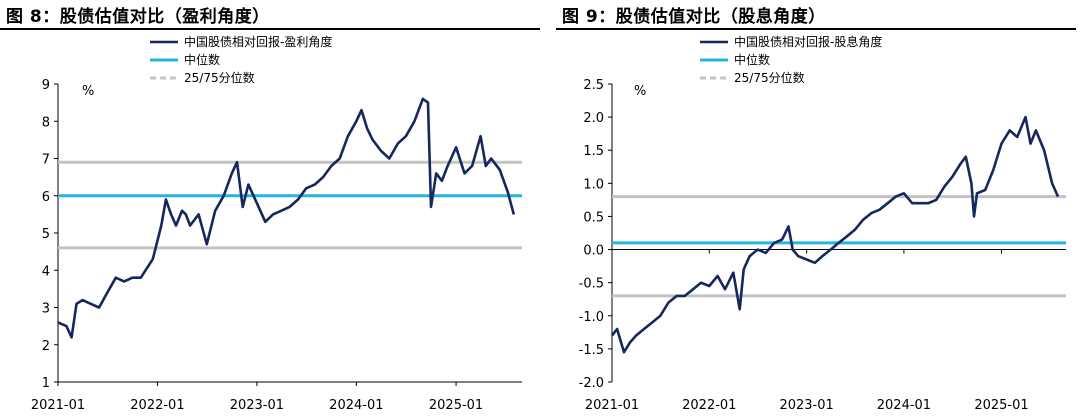  I want to click on y-tick-label: 0.0, so click(593, 251).